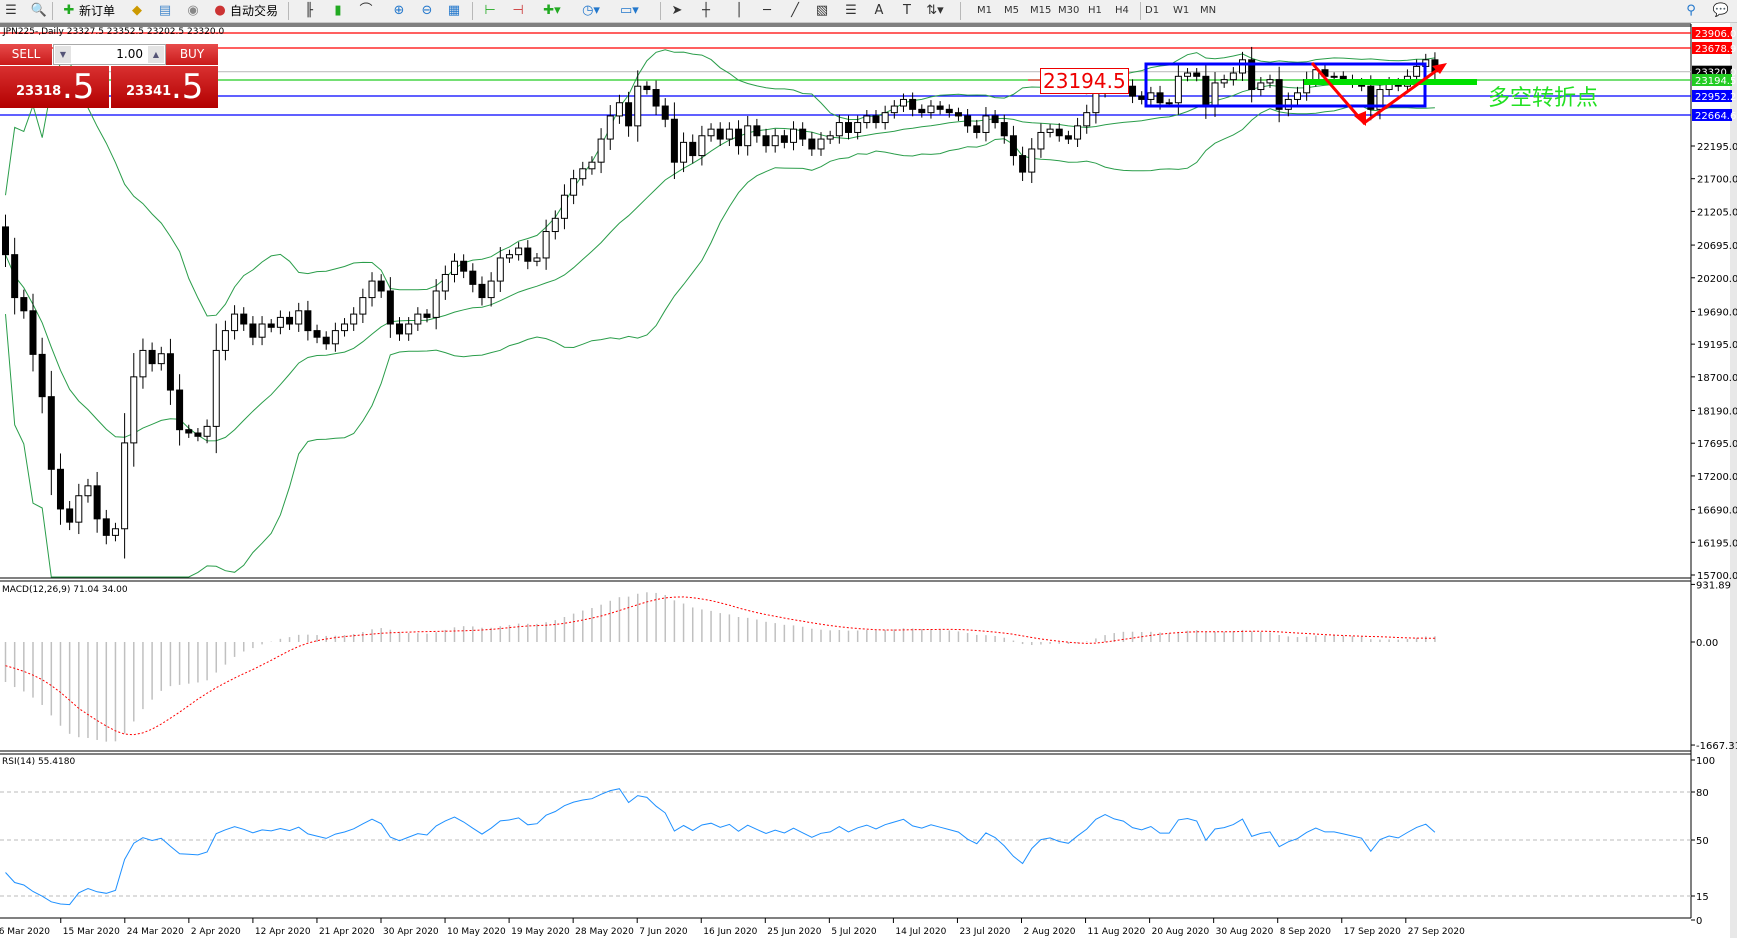 The height and width of the screenshot is (938, 1737). What do you see at coordinates (629, 10) in the screenshot?
I see `templates-icon: ▭▾` at bounding box center [629, 10].